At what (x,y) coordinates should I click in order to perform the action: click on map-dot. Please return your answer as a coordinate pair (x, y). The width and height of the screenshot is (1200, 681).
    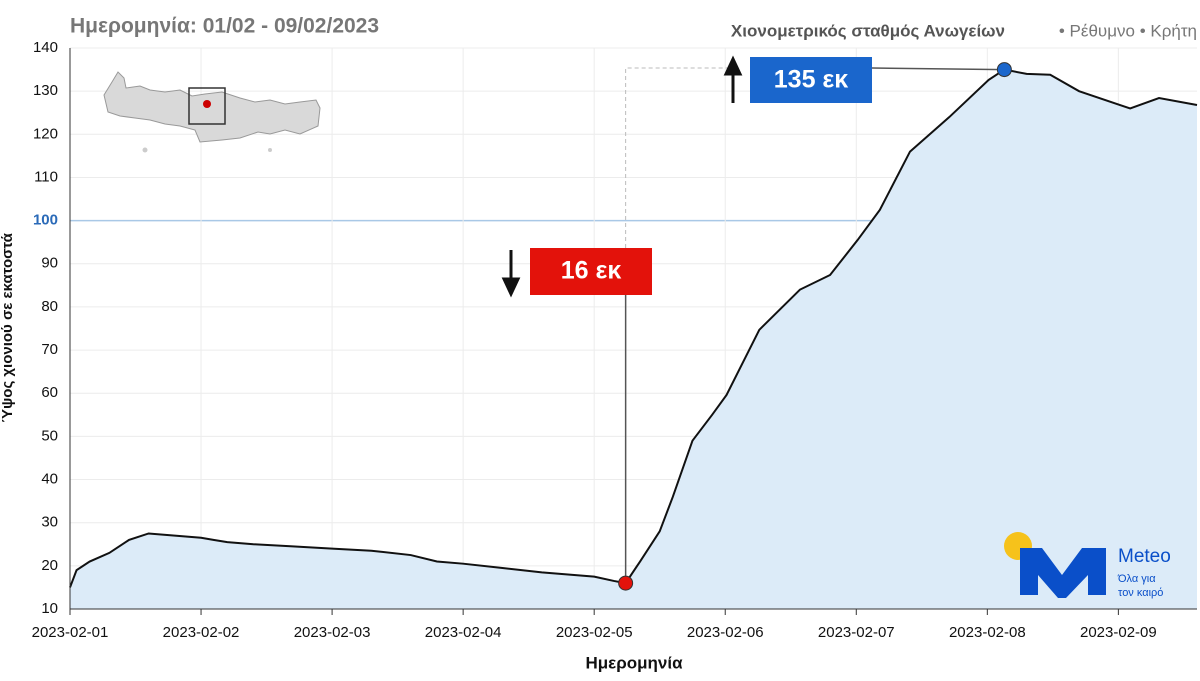
    Looking at the image, I should click on (207, 104).